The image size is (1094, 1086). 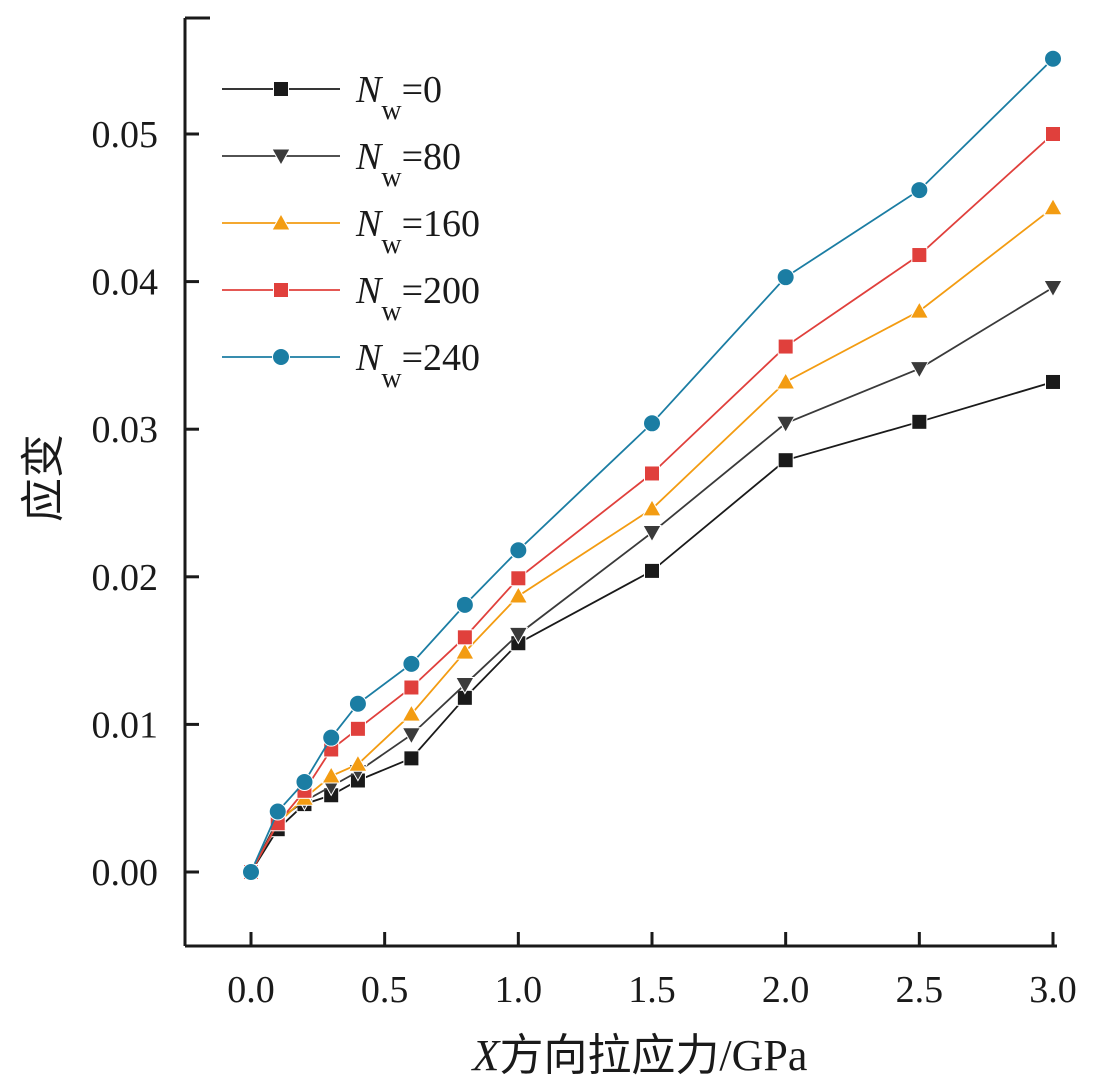 What do you see at coordinates (125, 725) in the screenshot?
I see `y-tick-label: 0.01` at bounding box center [125, 725].